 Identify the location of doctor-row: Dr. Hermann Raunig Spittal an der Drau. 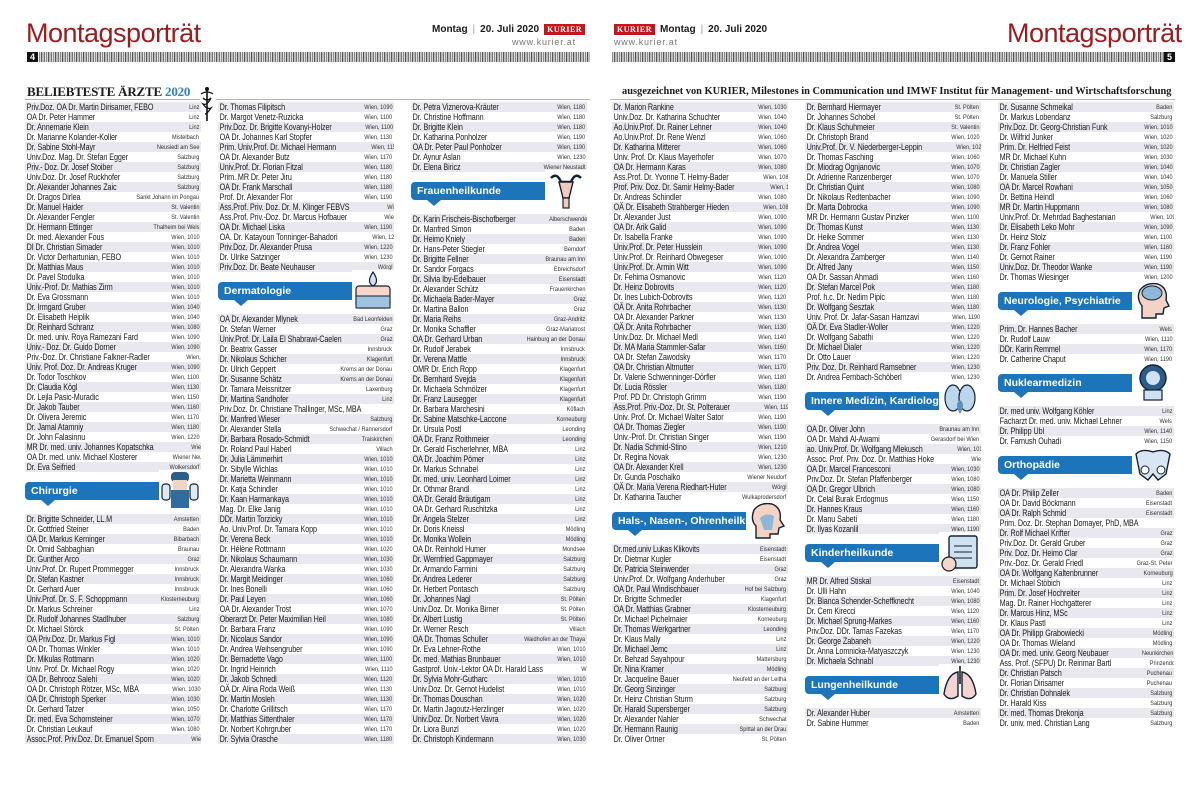
(700, 729).